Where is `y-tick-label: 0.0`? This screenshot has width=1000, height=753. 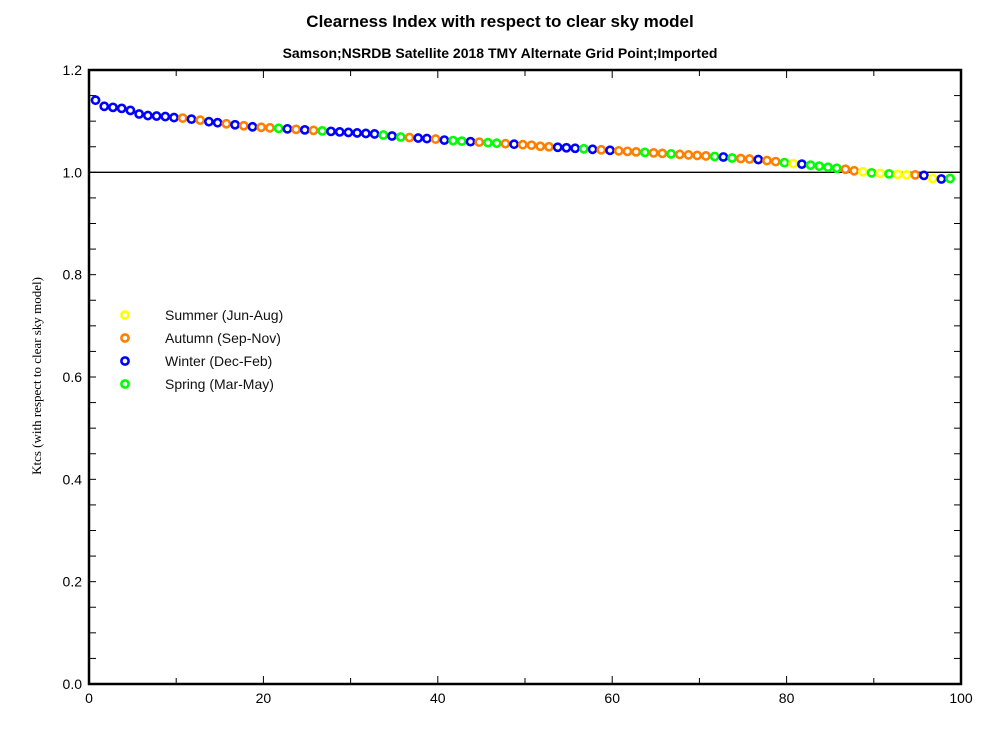
y-tick-label: 0.0 is located at coordinates (73, 684).